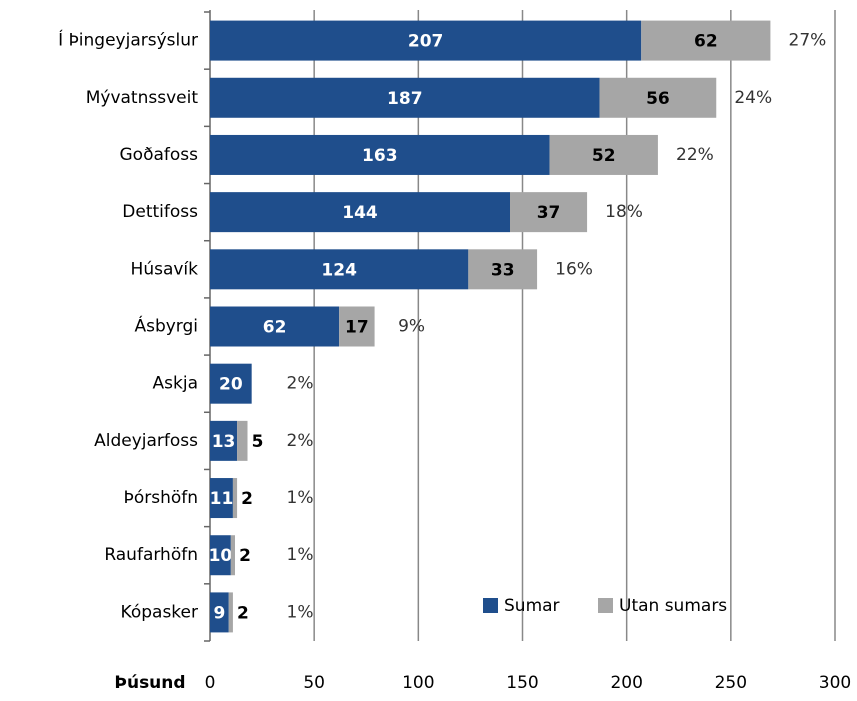 This screenshot has height=701, width=857. Describe the element at coordinates (159, 155) in the screenshot. I see `y-tick-label: Goðafoss` at that location.